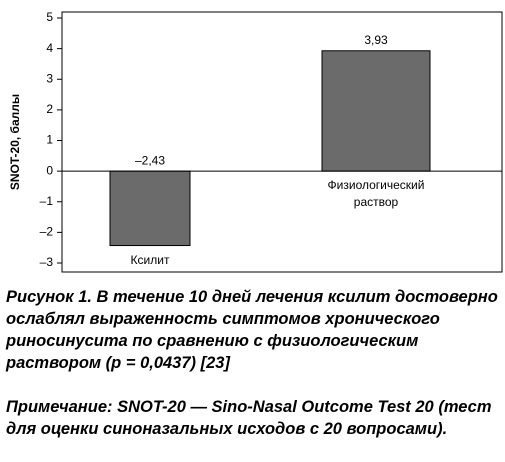  Describe the element at coordinates (49, 109) in the screenshot. I see `y-tick-label: 2` at that location.